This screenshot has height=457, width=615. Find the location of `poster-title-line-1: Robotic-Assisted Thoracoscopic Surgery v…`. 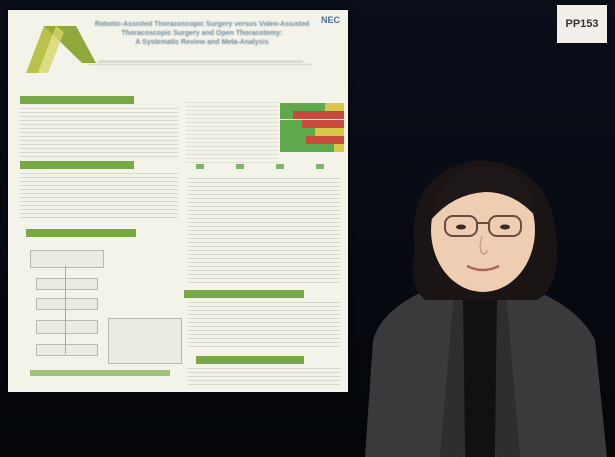

poster-title-line-1: Robotic-Assisted Thoracoscopic Surgery v… is located at coordinates (202, 24).